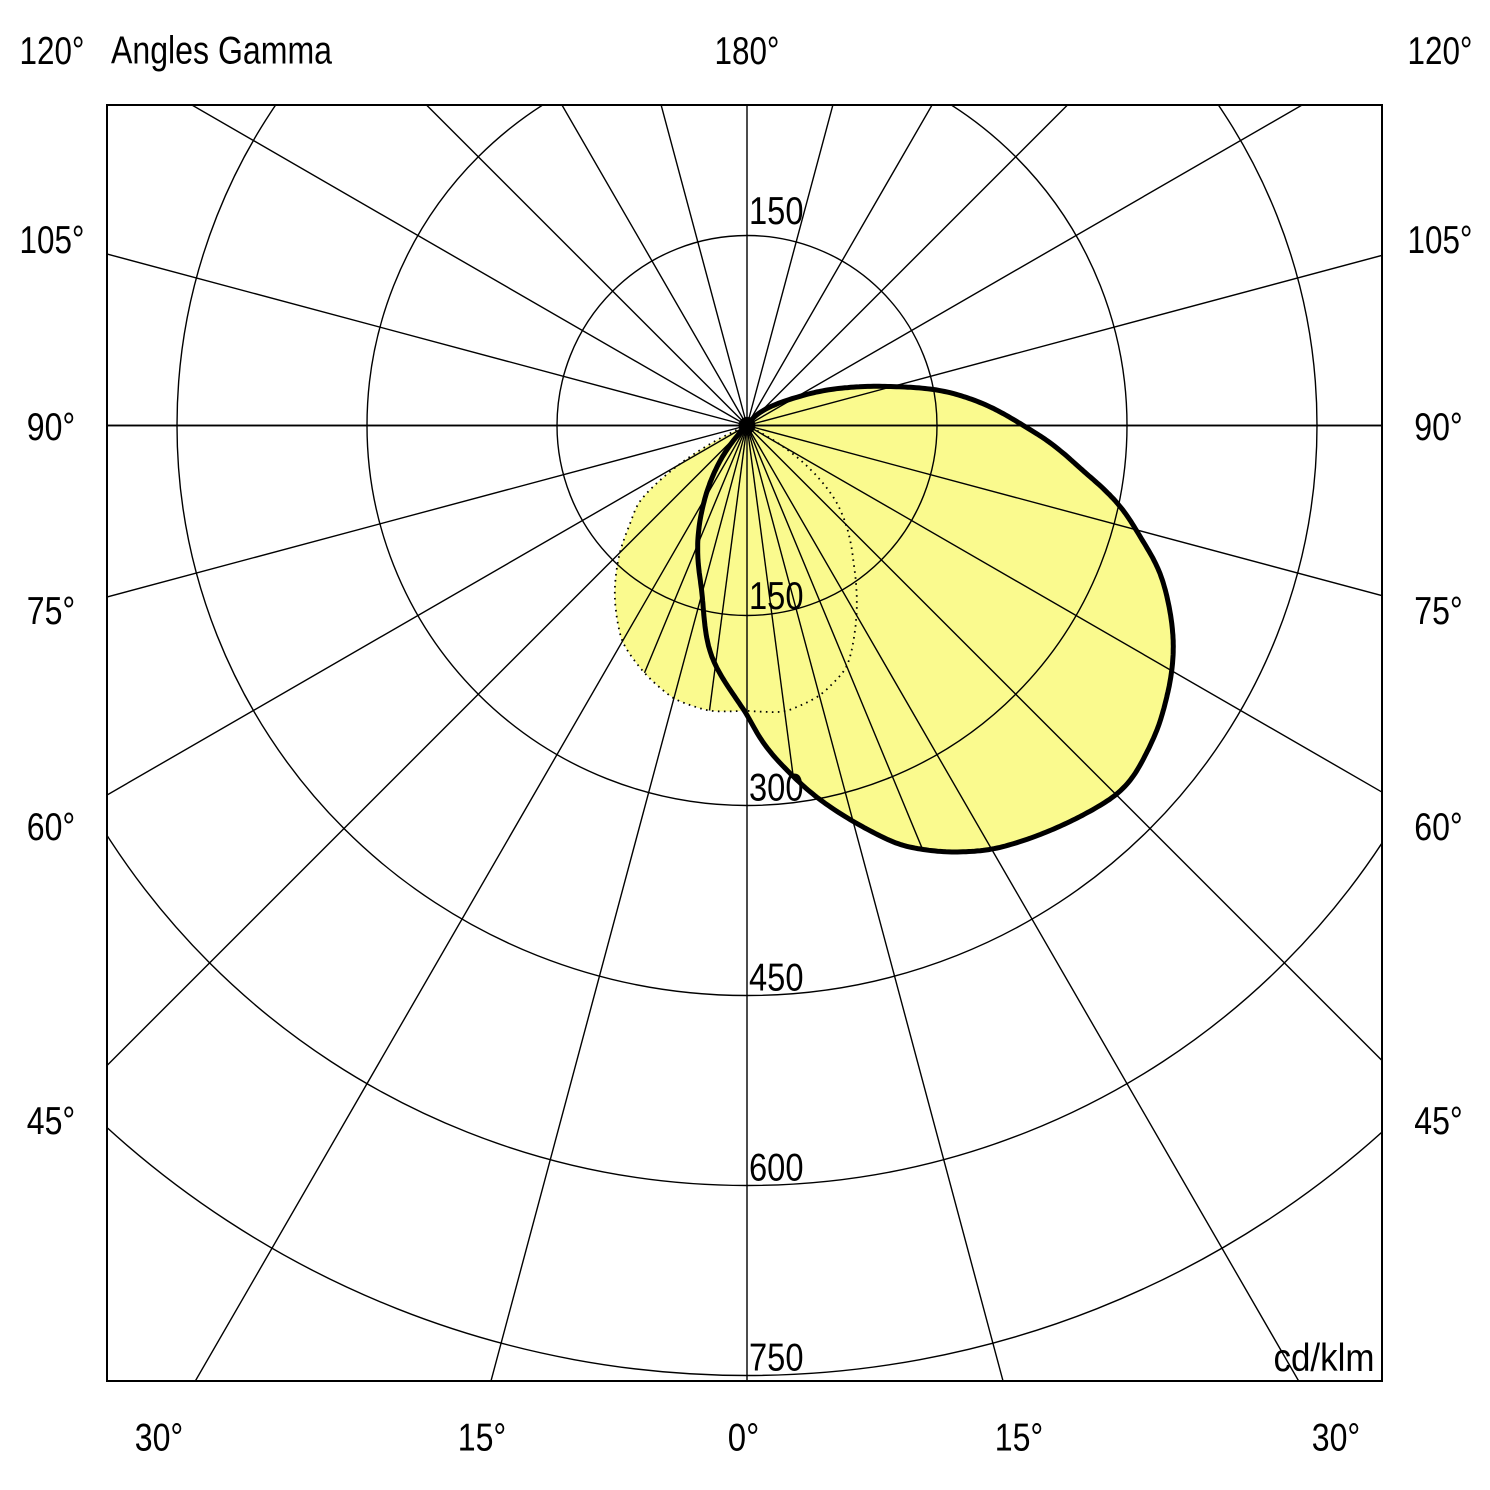 The width and height of the screenshot is (1490, 1490). Describe the element at coordinates (1324, 1358) in the screenshot. I see `svg-text: cd/klm` at that location.